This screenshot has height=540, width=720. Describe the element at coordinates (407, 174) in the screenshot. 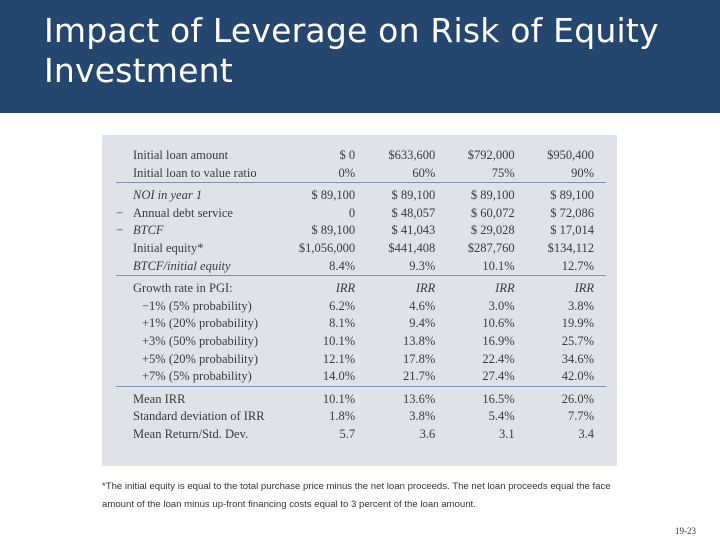

I see `table-cell: 60%` at that location.